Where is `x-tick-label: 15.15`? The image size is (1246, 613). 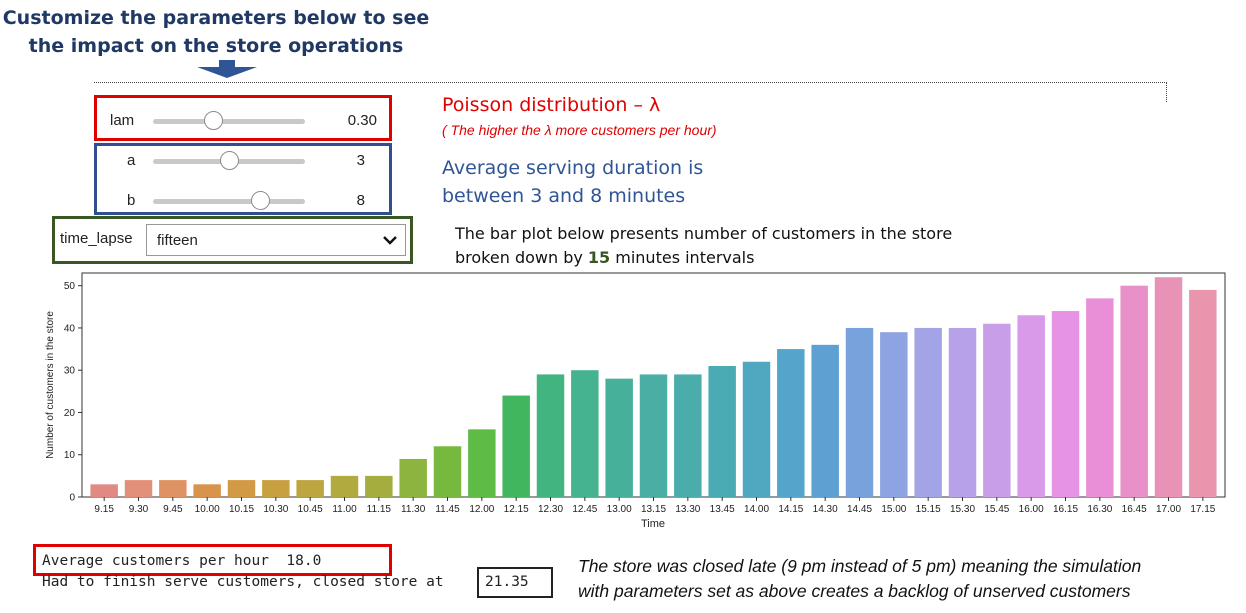
x-tick-label: 15.15 is located at coordinates (928, 509).